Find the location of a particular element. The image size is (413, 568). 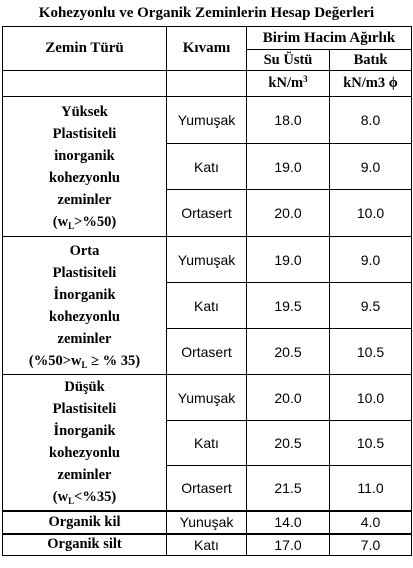

su-ustu-cell: 14.0 is located at coordinates (288, 521).